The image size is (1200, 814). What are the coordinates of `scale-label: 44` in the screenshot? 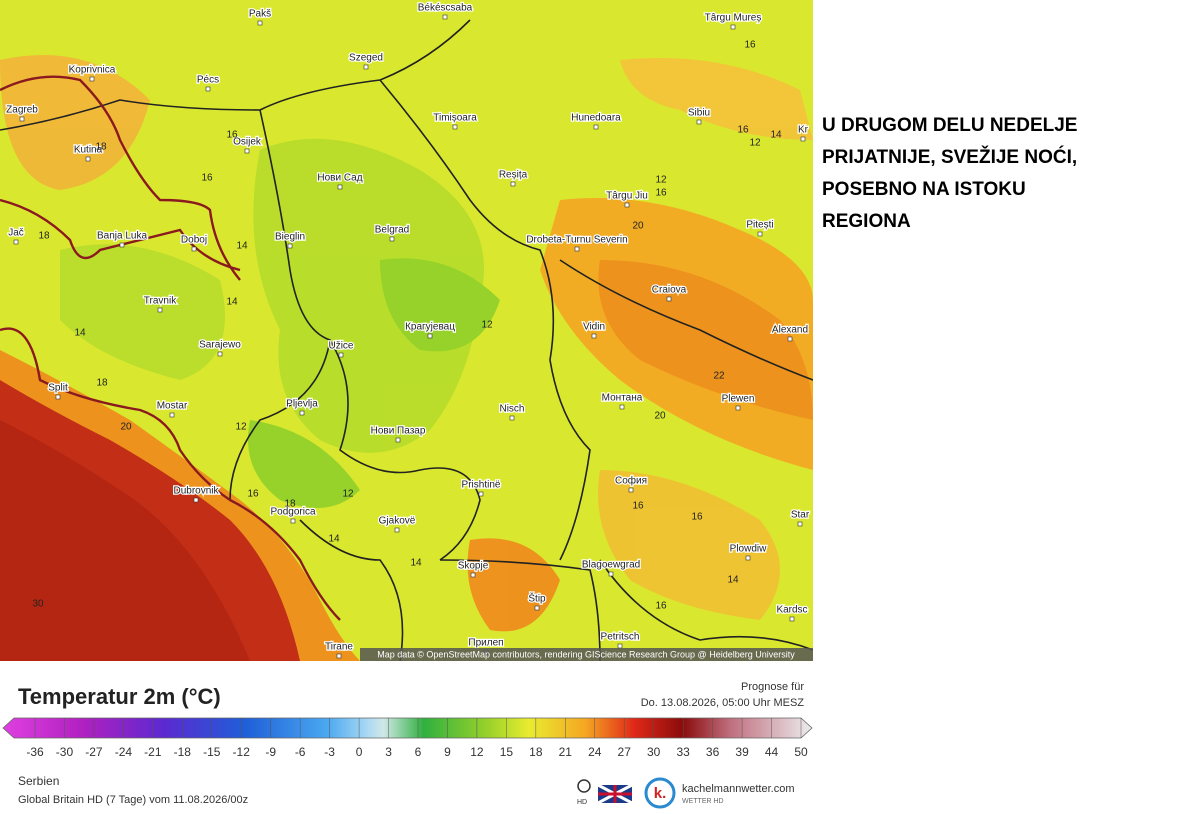 It's located at (772, 752).